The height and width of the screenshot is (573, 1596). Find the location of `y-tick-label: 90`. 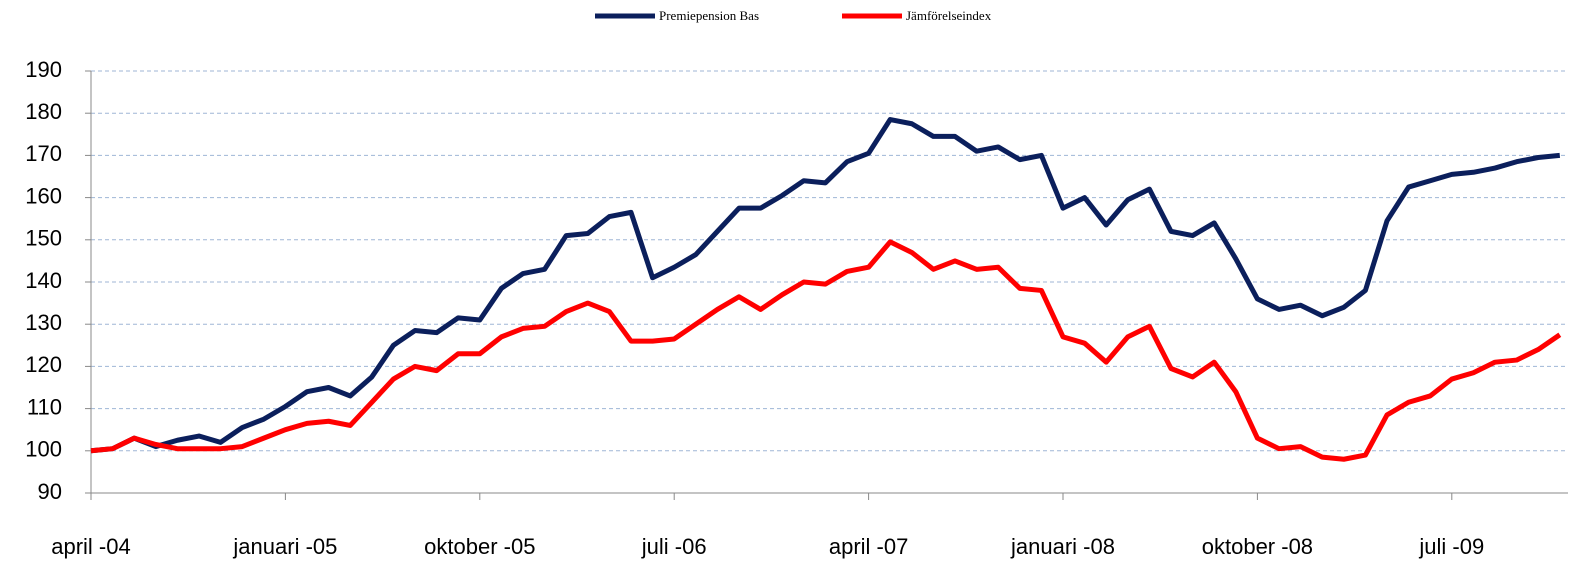

y-tick-label: 90 is located at coordinates (50, 491).